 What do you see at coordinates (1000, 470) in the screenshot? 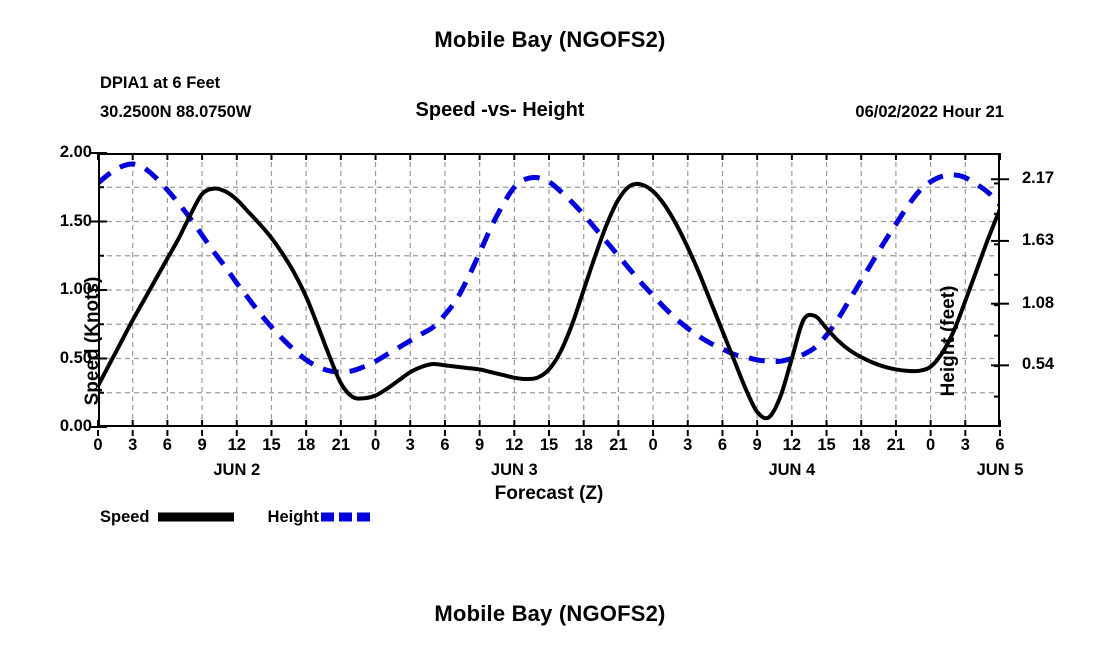
I see `x-axis-day-label: JUN 5` at bounding box center [1000, 470].